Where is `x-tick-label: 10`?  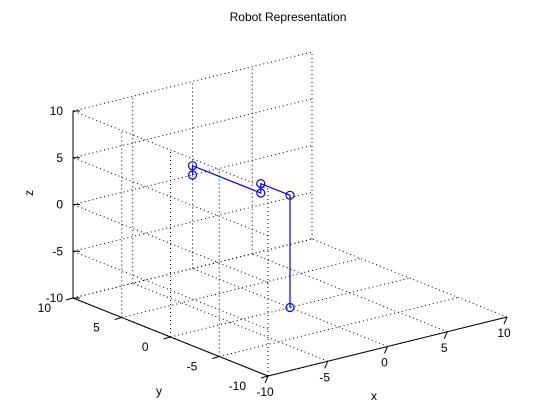
x-tick-label: 10 is located at coordinates (504, 333).